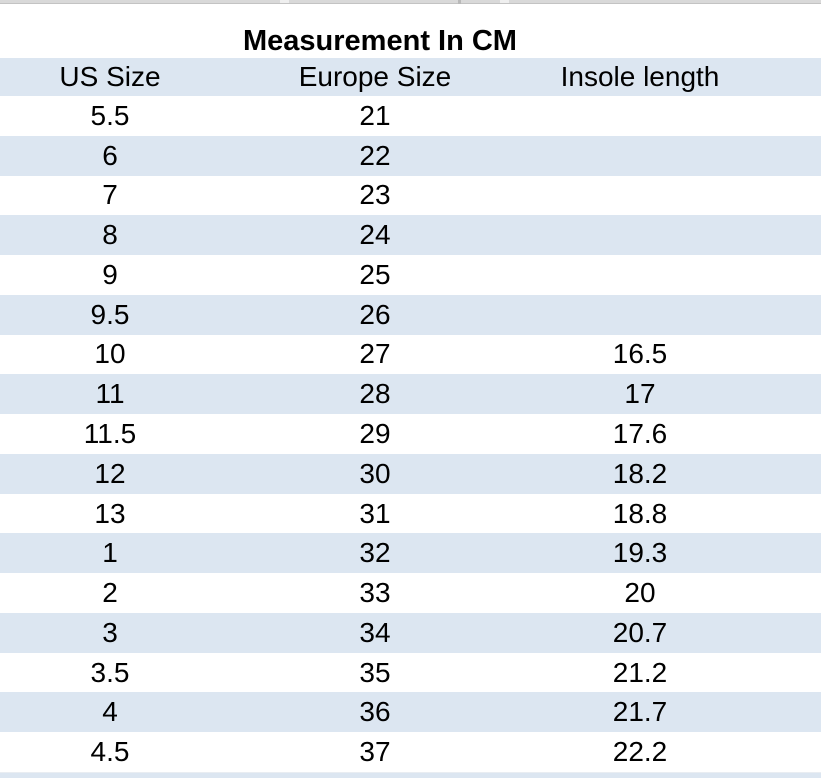 The image size is (821, 778). Describe the element at coordinates (375, 76) in the screenshot. I see `column-header-europe-size: Europe Size` at that location.